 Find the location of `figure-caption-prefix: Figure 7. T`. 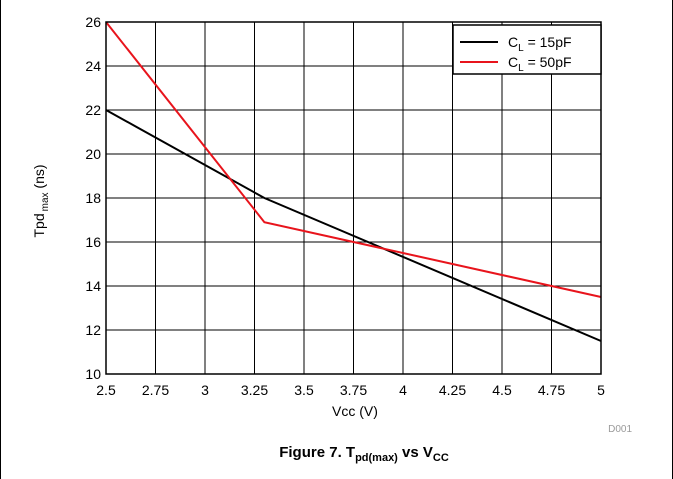

figure-caption-prefix: Figure 7. T is located at coordinates (317, 452).